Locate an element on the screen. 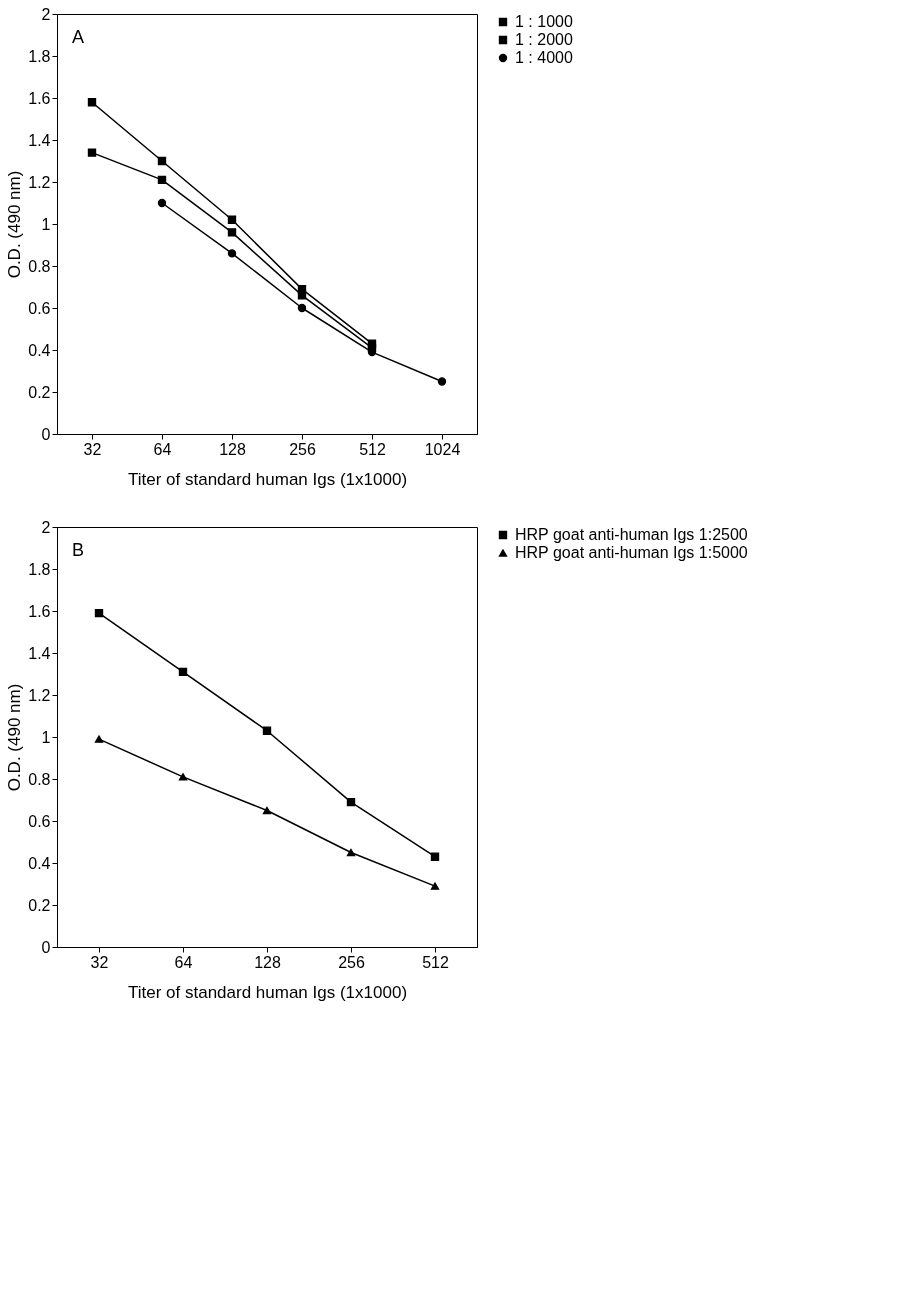 The width and height of the screenshot is (907, 1301). annotation: A is located at coordinates (78, 37).